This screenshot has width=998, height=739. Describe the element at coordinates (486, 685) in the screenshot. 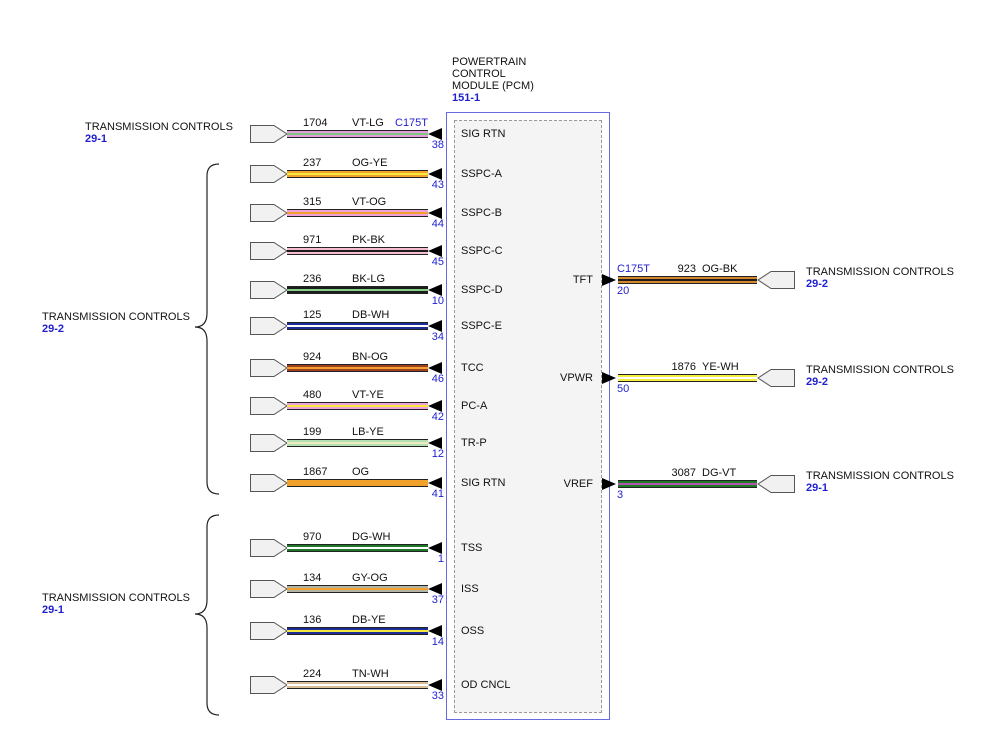

I see `signal-label: OD CNCL` at that location.